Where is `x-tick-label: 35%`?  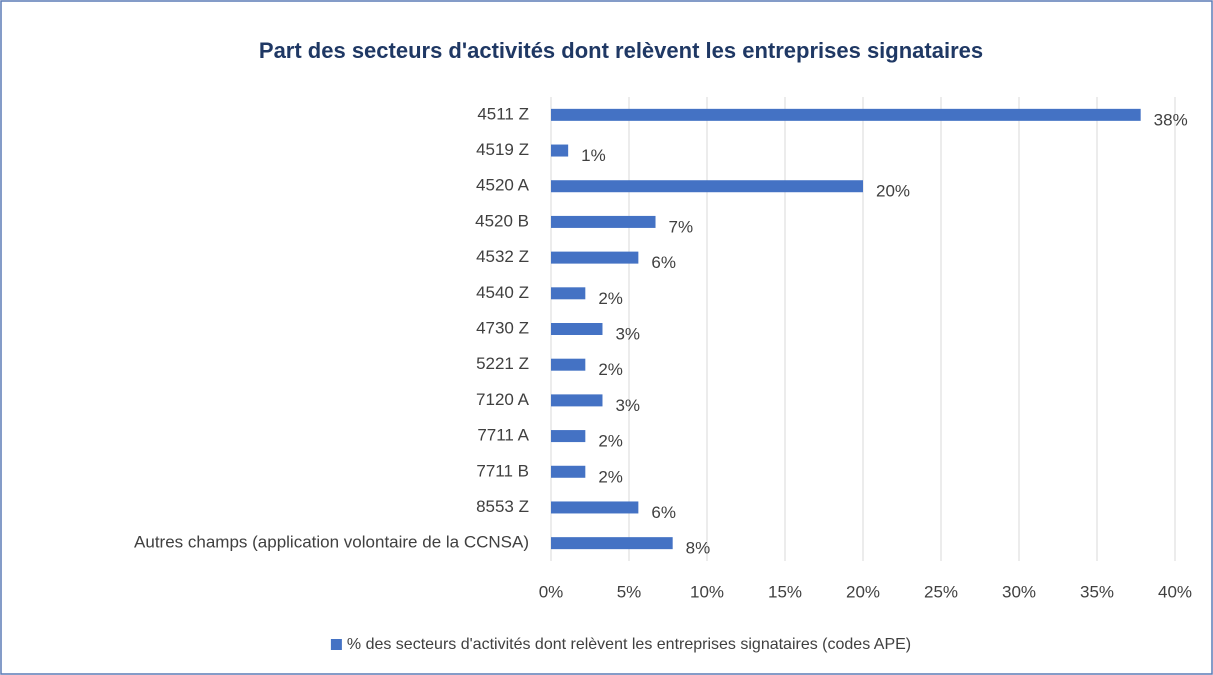 x-tick-label: 35% is located at coordinates (1097, 591).